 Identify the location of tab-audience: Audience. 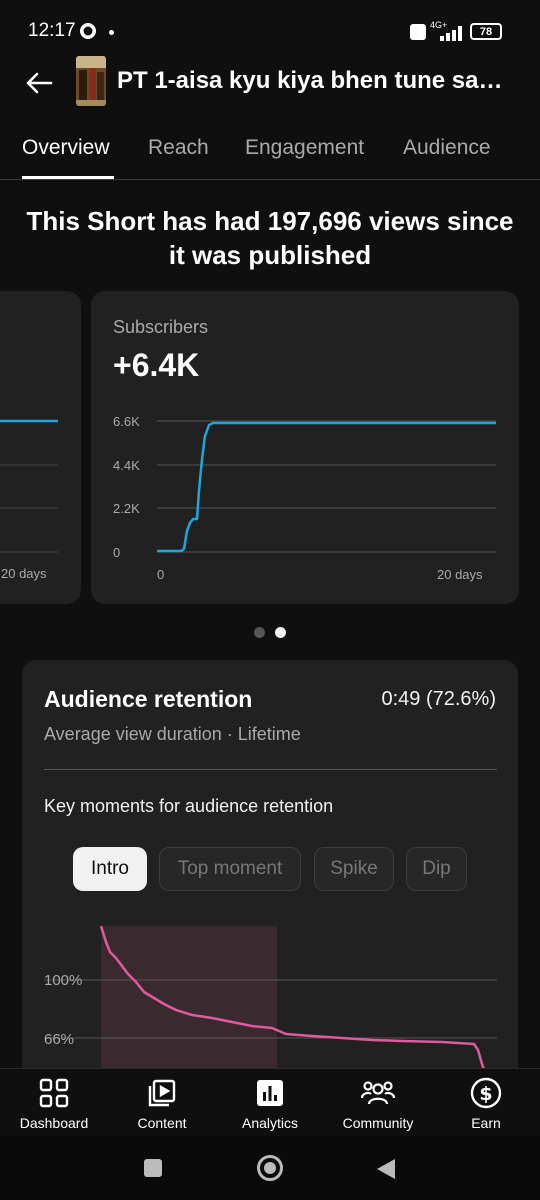
(447, 147).